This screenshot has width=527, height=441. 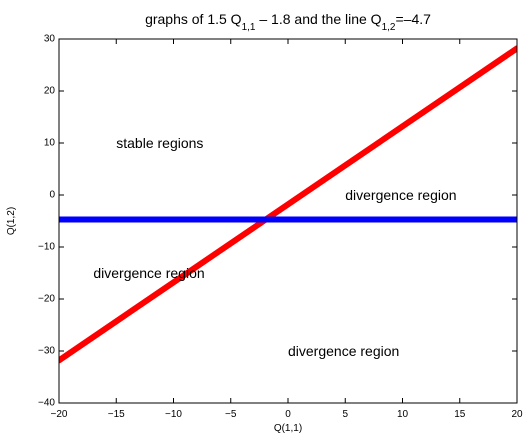 I want to click on x-tick-label: 10, so click(x=403, y=414).